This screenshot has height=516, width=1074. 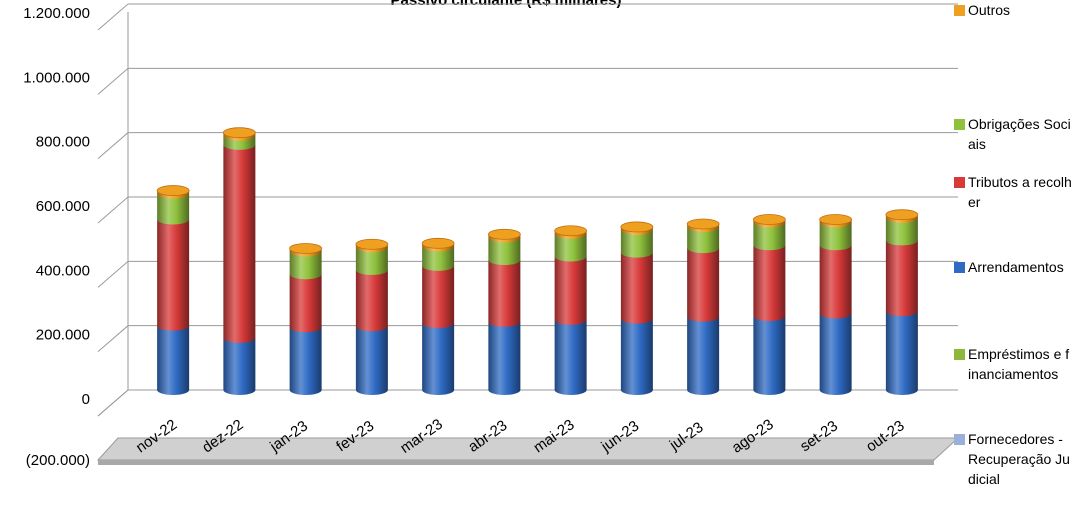 I want to click on legend-label: Arrendamentos, so click(x=1016, y=267).